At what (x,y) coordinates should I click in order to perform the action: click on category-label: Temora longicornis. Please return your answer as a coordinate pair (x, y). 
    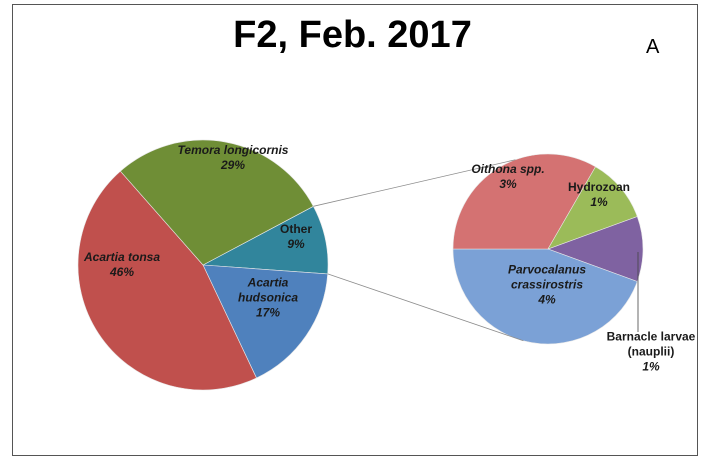
    Looking at the image, I should click on (233, 150).